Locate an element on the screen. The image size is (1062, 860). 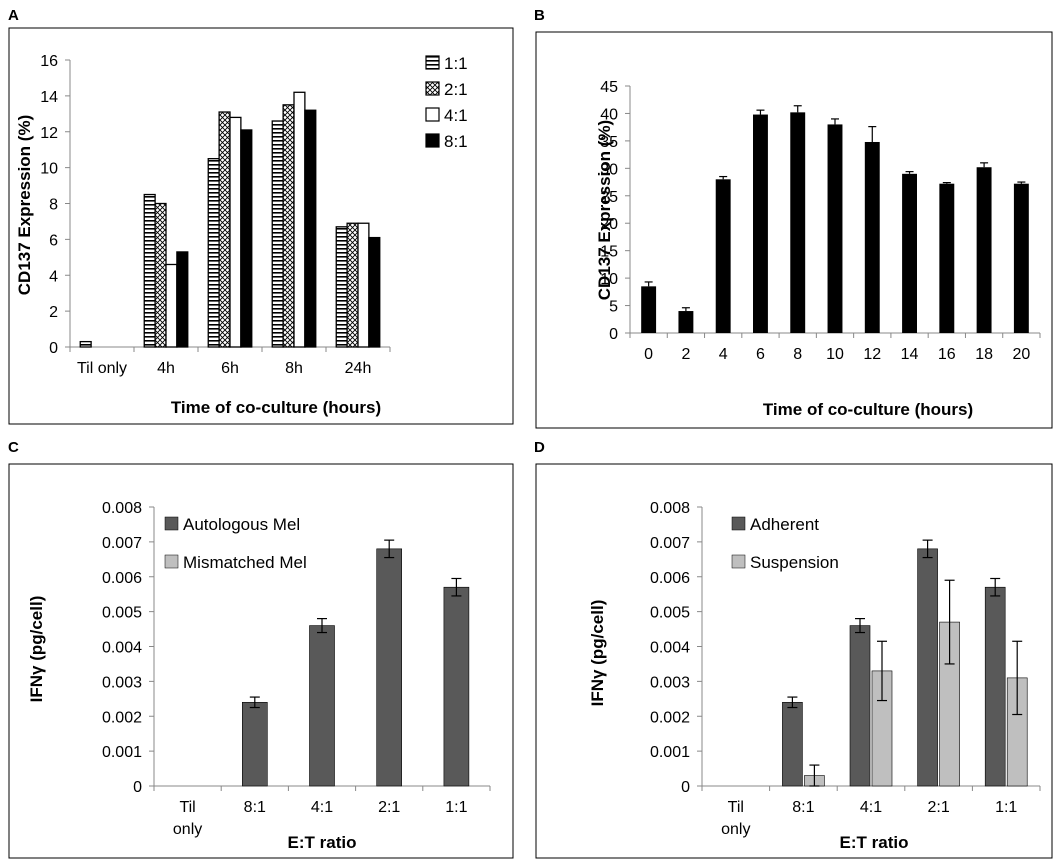
x-tick-label-d: 1:1 is located at coordinates (1006, 807).